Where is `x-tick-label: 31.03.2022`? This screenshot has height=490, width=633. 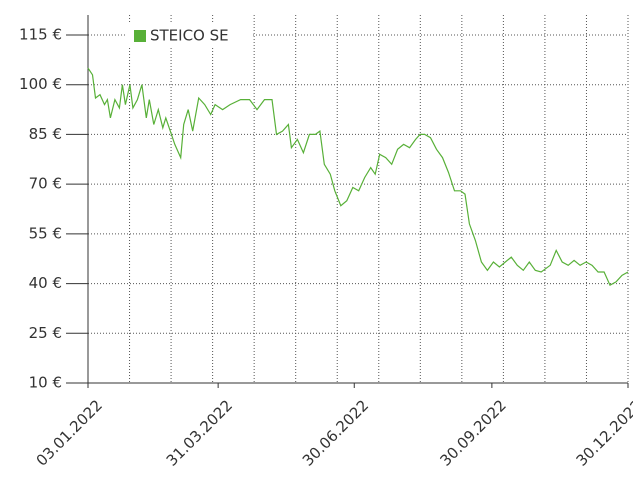 x-tick-label: 31.03.2022 is located at coordinates (199, 432).